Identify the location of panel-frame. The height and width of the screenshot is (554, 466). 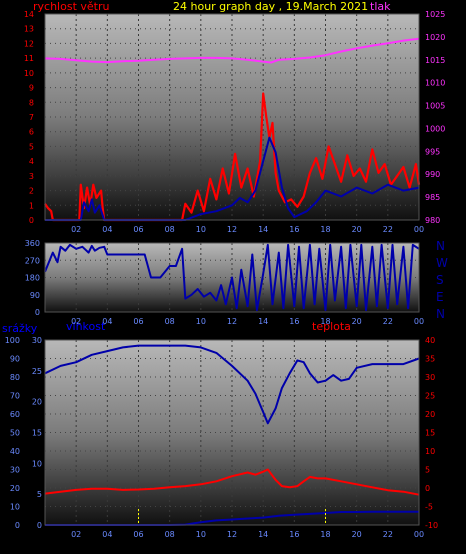
(232, 277).